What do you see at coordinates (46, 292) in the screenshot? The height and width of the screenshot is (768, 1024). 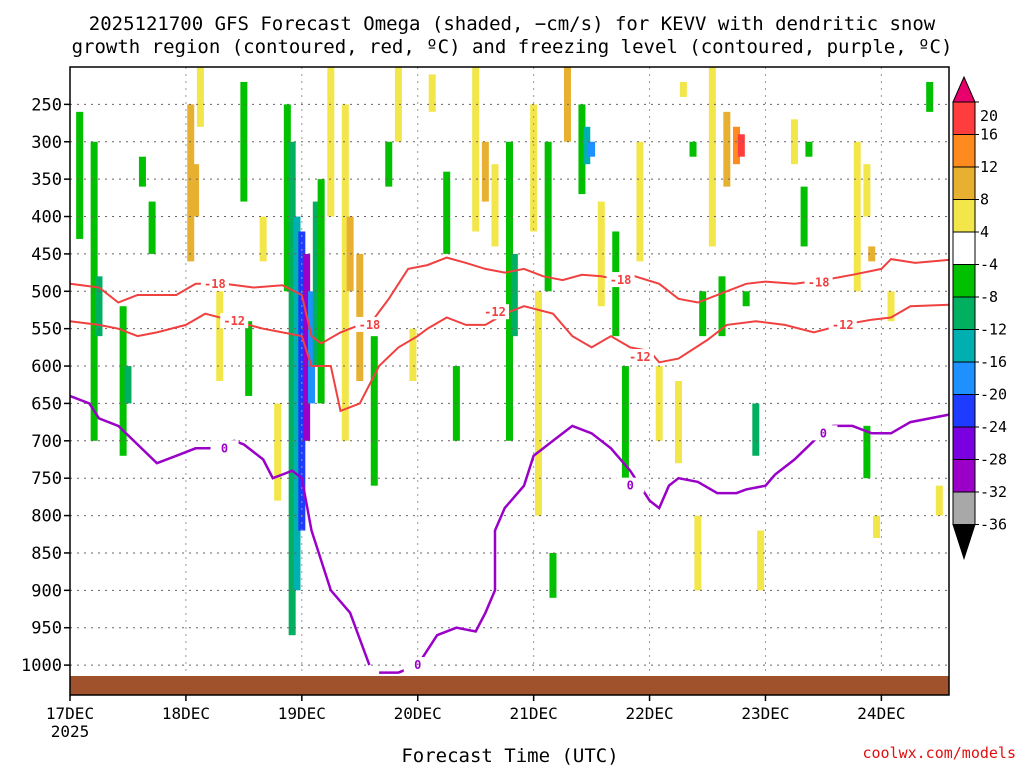 I see `y-tick-label: 500` at bounding box center [46, 292].